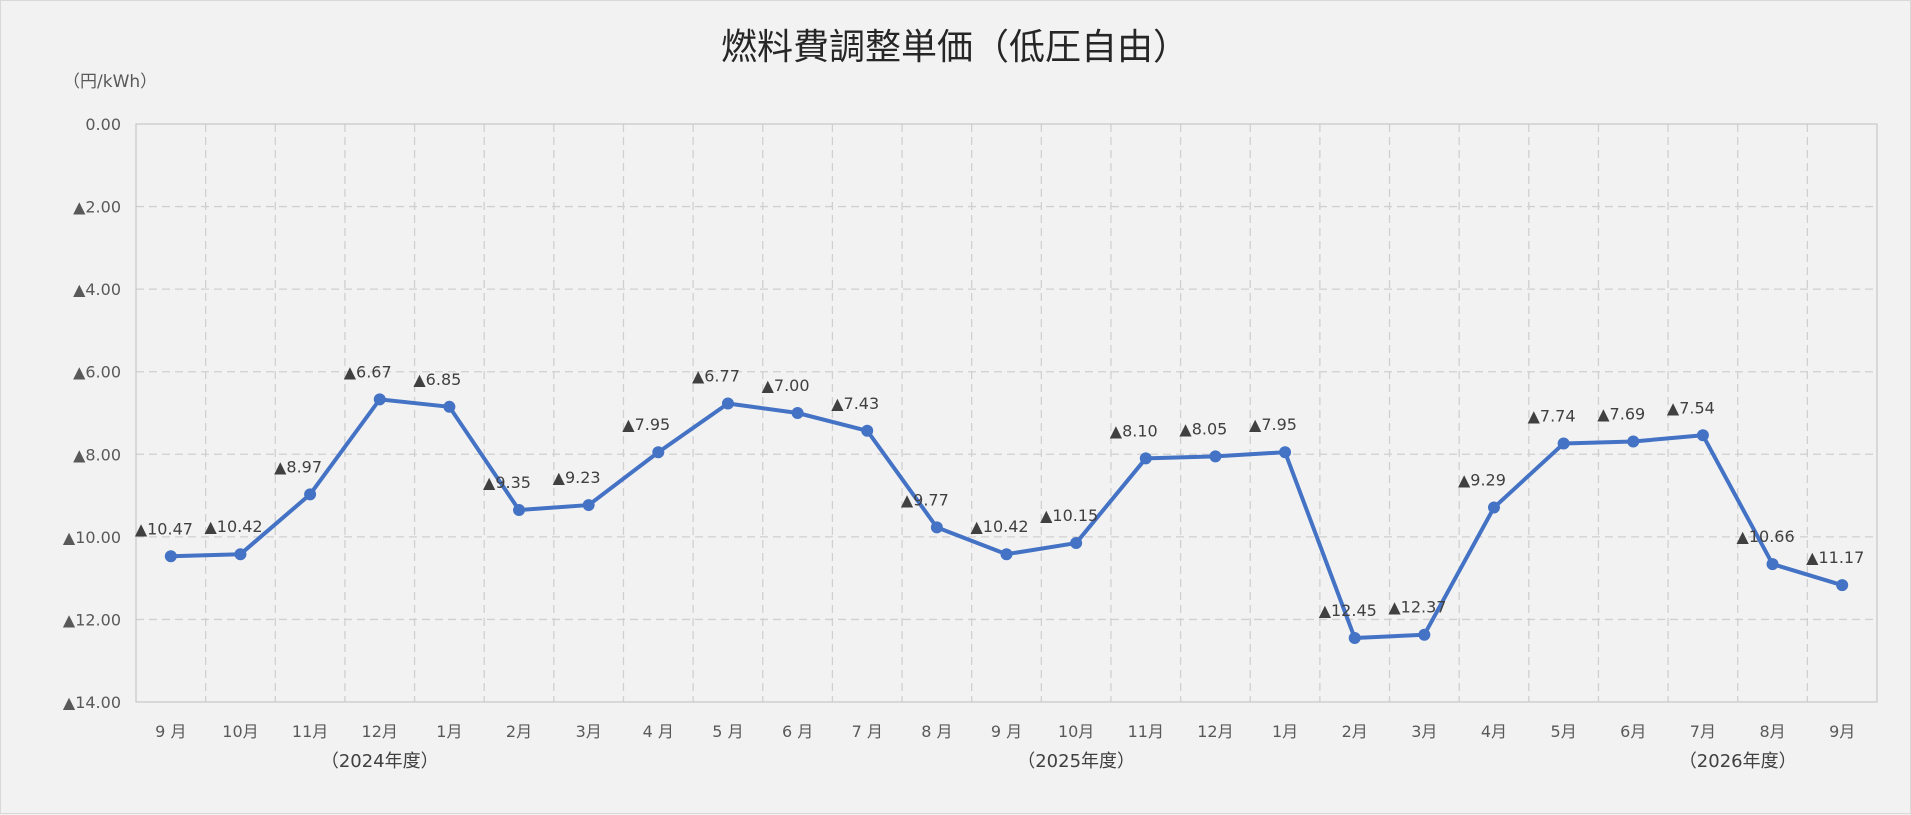 This screenshot has width=1911, height=815. What do you see at coordinates (716, 376) in the screenshot?
I see `data-label: ▲6.77` at bounding box center [716, 376].